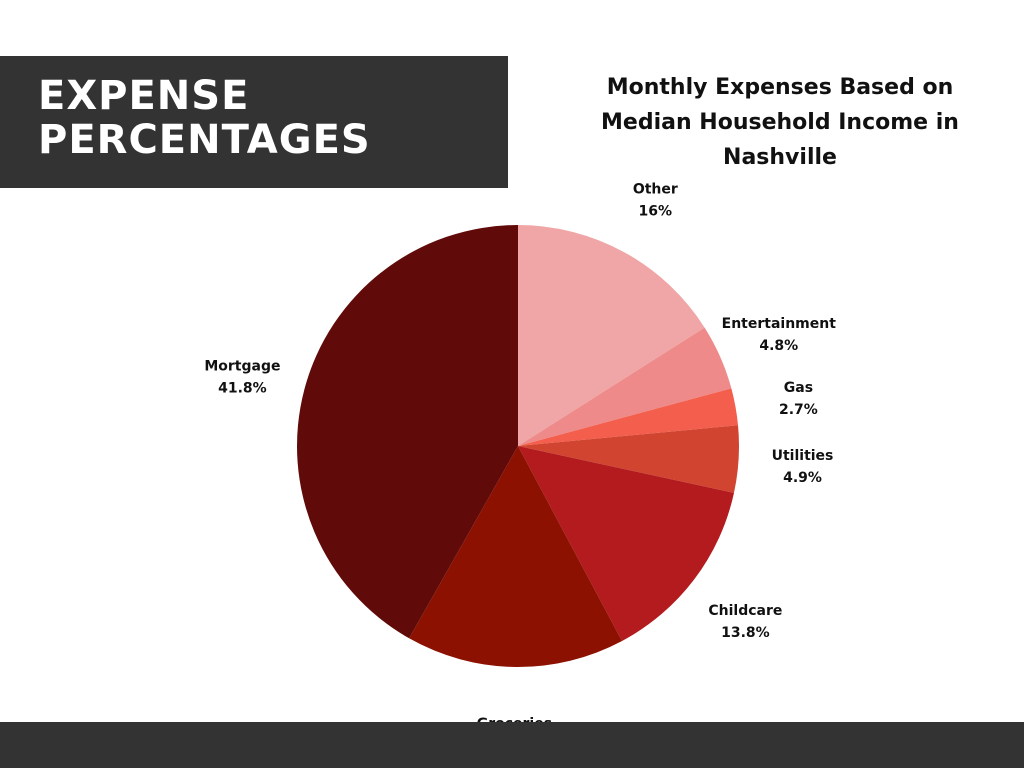 The width and height of the screenshot is (1024, 768). I want to click on slice-label-other: Other, so click(655, 189).